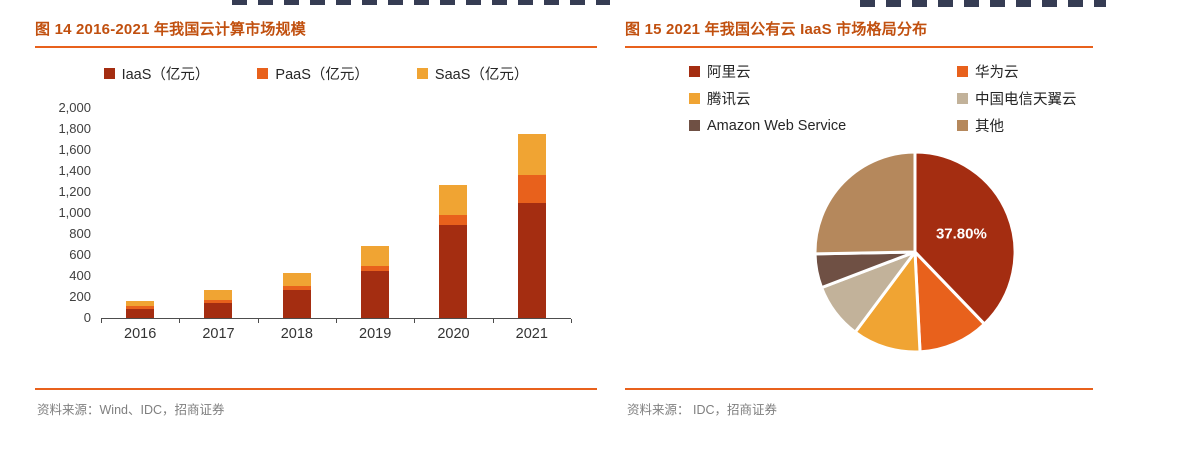 Image resolution: width=1200 pixels, height=457 pixels. What do you see at coordinates (481, 75) in the screenshot?
I see `legend-label: SaaS（亿元）` at bounding box center [481, 75].